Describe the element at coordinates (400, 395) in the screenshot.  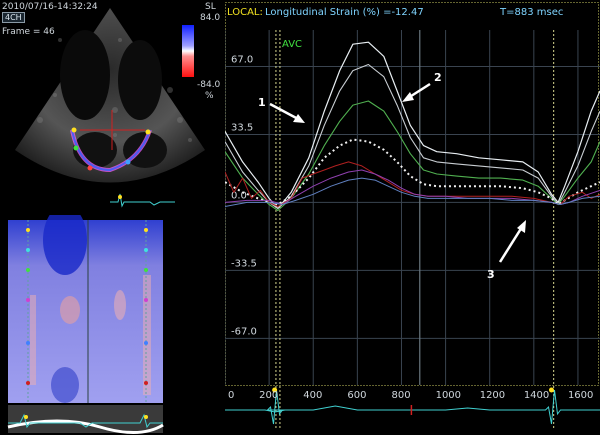
I see `x-tick-label: 800` at that location.